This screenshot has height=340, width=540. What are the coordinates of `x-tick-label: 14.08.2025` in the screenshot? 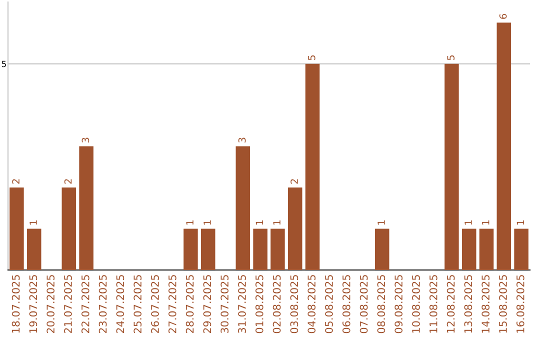 It's located at (486, 304).